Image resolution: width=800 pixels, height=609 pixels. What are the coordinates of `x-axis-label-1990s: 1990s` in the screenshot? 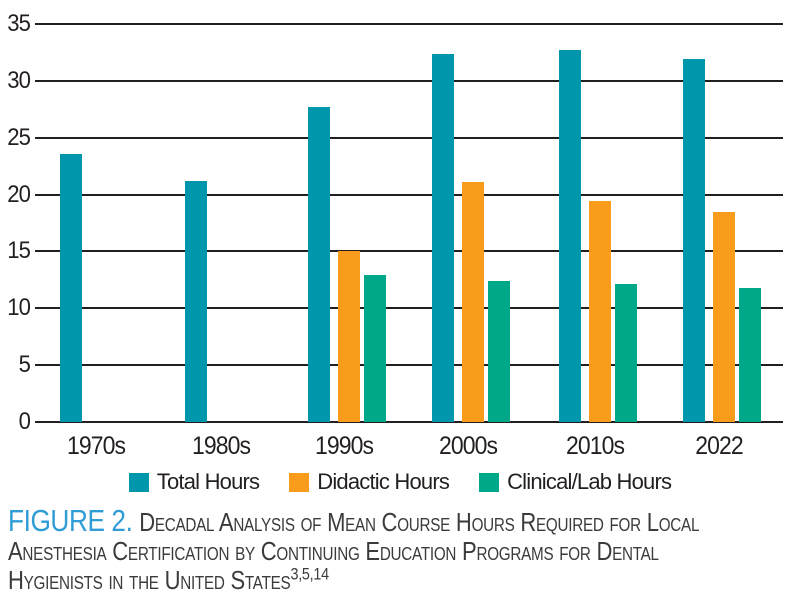 It's located at (344, 446).